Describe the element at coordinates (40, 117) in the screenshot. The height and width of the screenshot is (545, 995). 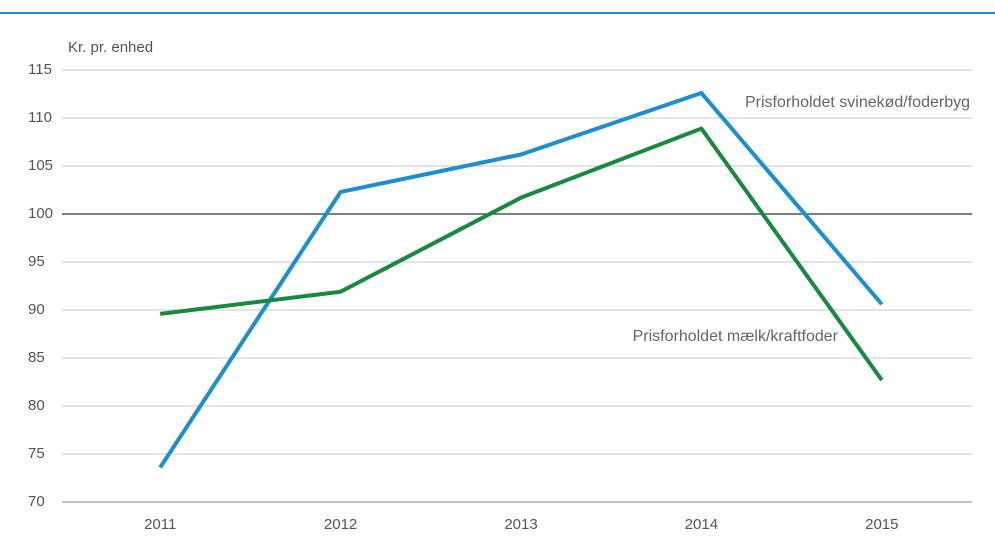
I see `y-tick-label: 110` at that location.